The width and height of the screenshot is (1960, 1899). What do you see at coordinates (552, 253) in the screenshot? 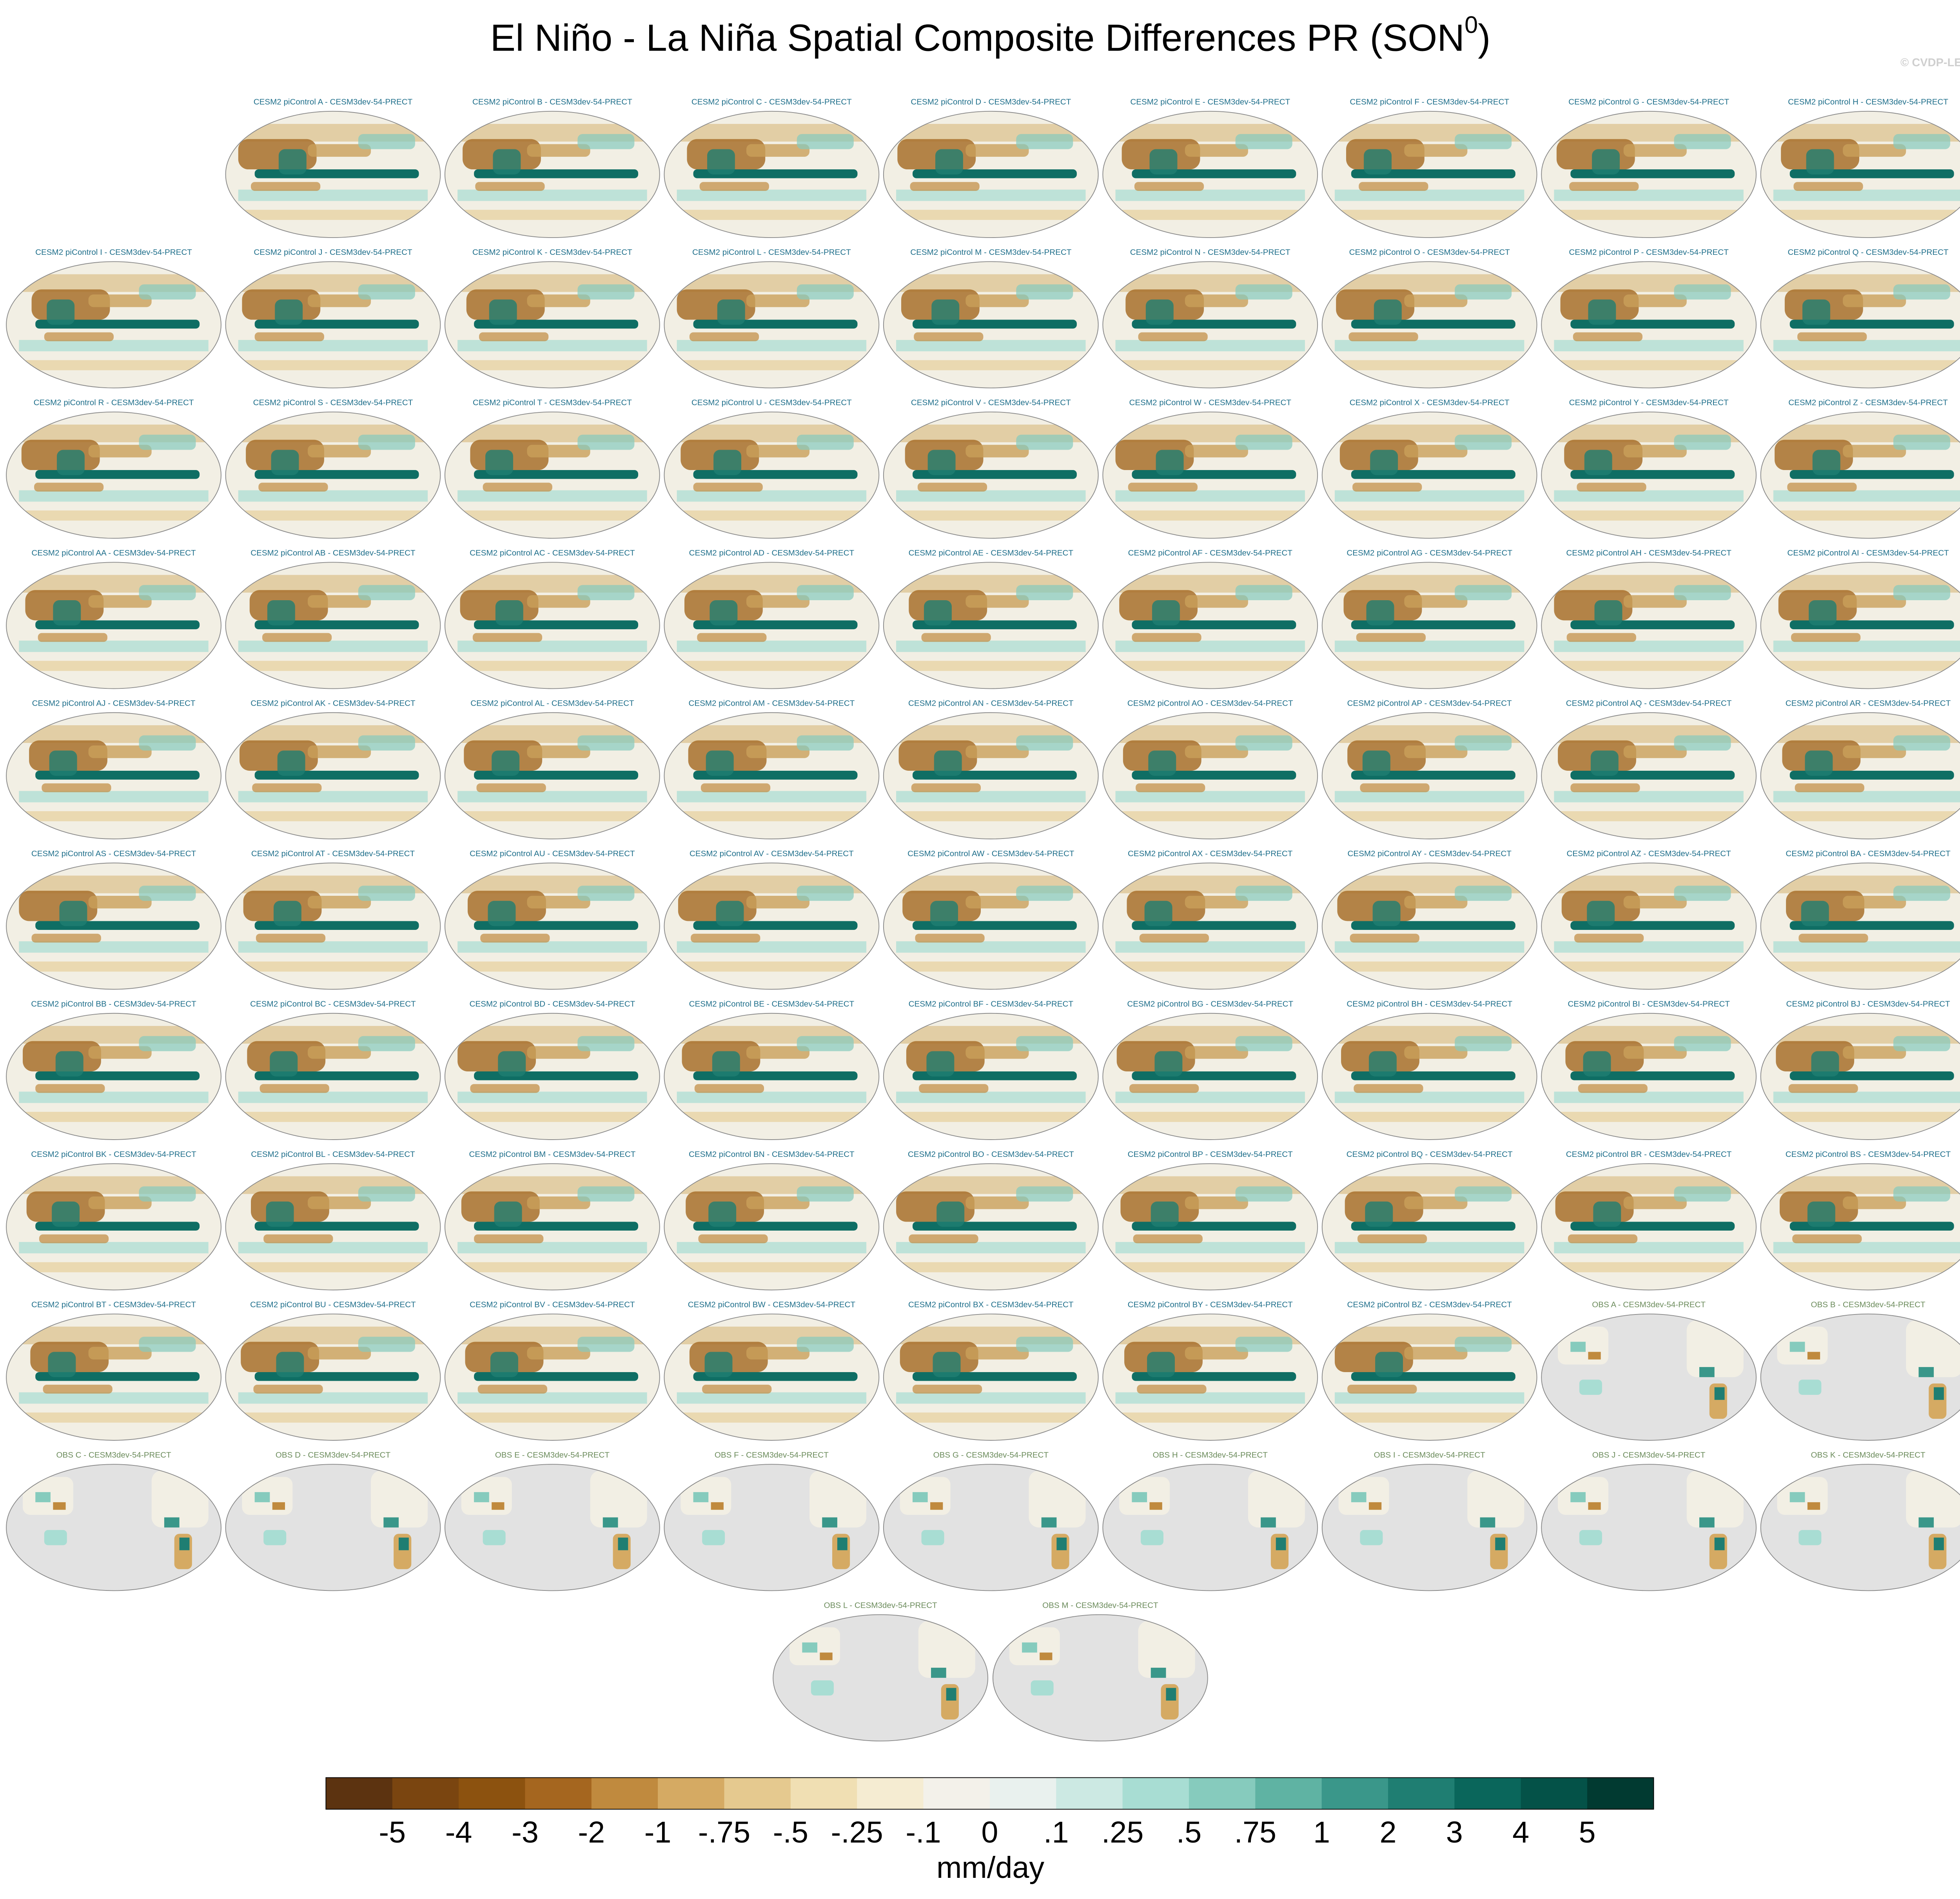
I see `panel-title: CESM2 piControl K - CESM3dev-54-PRECT` at bounding box center [552, 253].